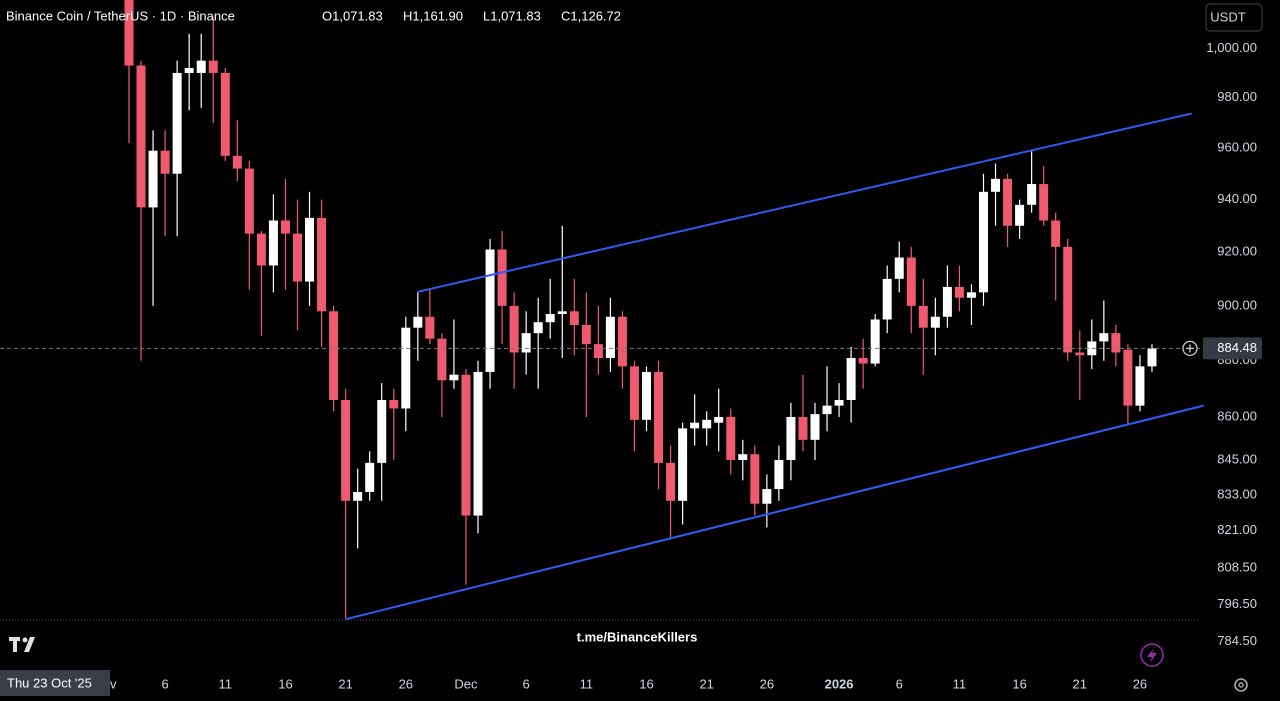  Describe the element at coordinates (767, 683) in the screenshot. I see `x-tick-label: 26` at that location.